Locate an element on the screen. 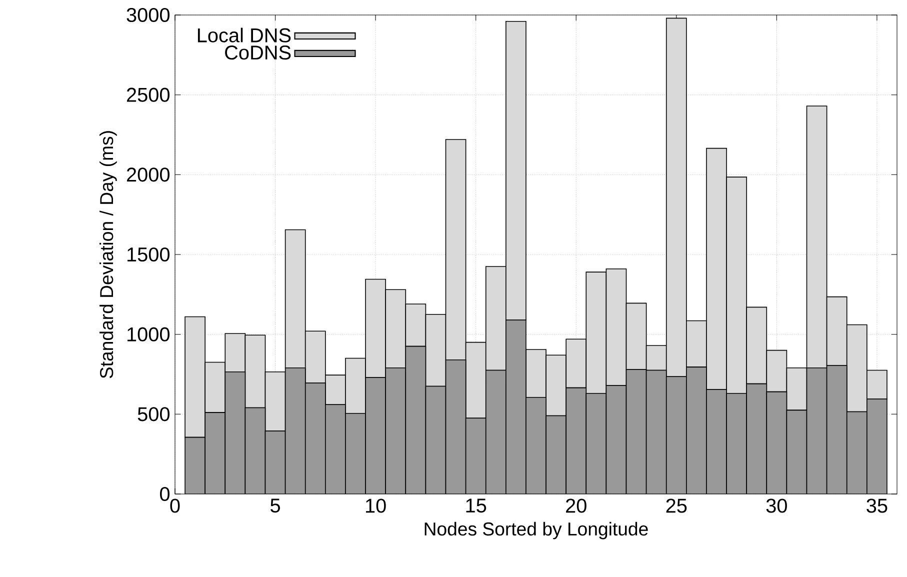  y-axis-title: Standard Deviation / Day (ms) is located at coordinates (108, 254).